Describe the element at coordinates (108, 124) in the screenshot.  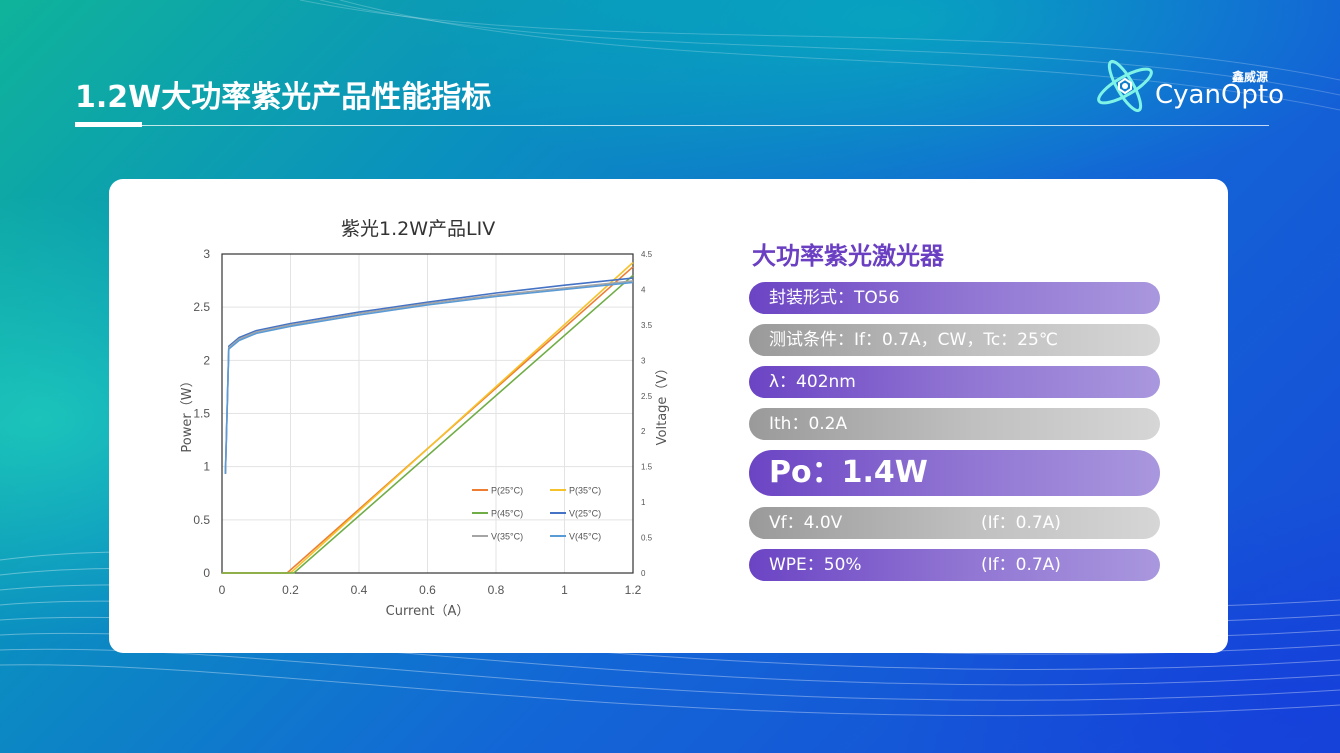
I see `title-accent-bar` at that location.